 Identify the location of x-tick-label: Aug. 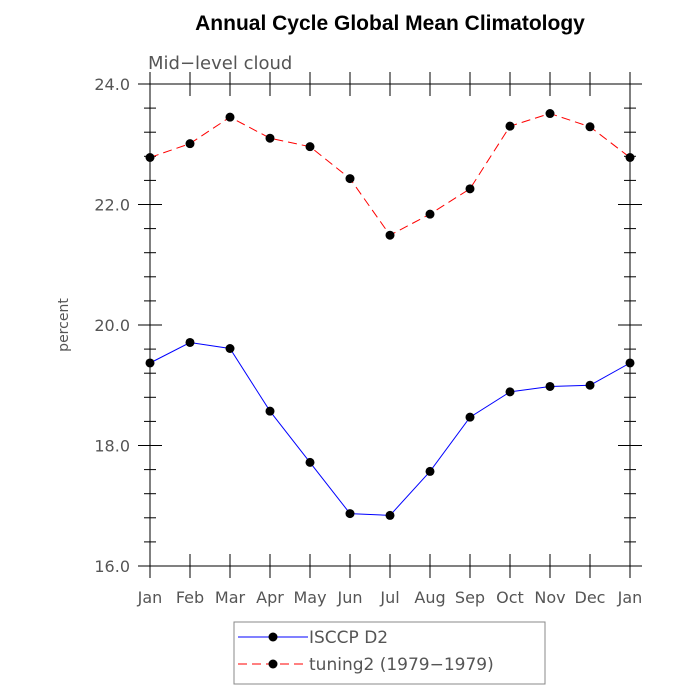
(429, 597).